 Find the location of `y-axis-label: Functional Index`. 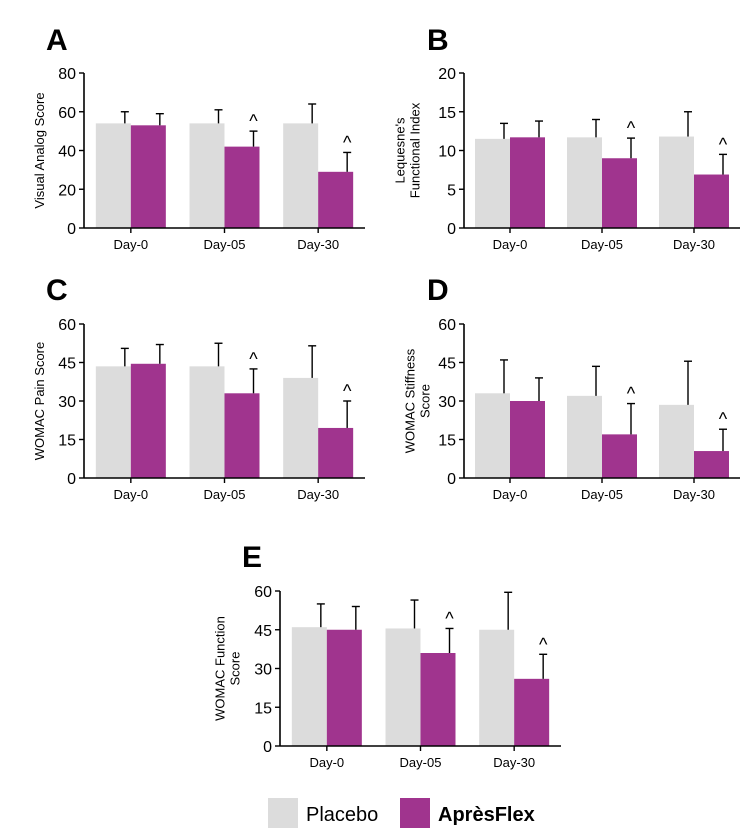

y-axis-label: Functional Index is located at coordinates (415, 150).